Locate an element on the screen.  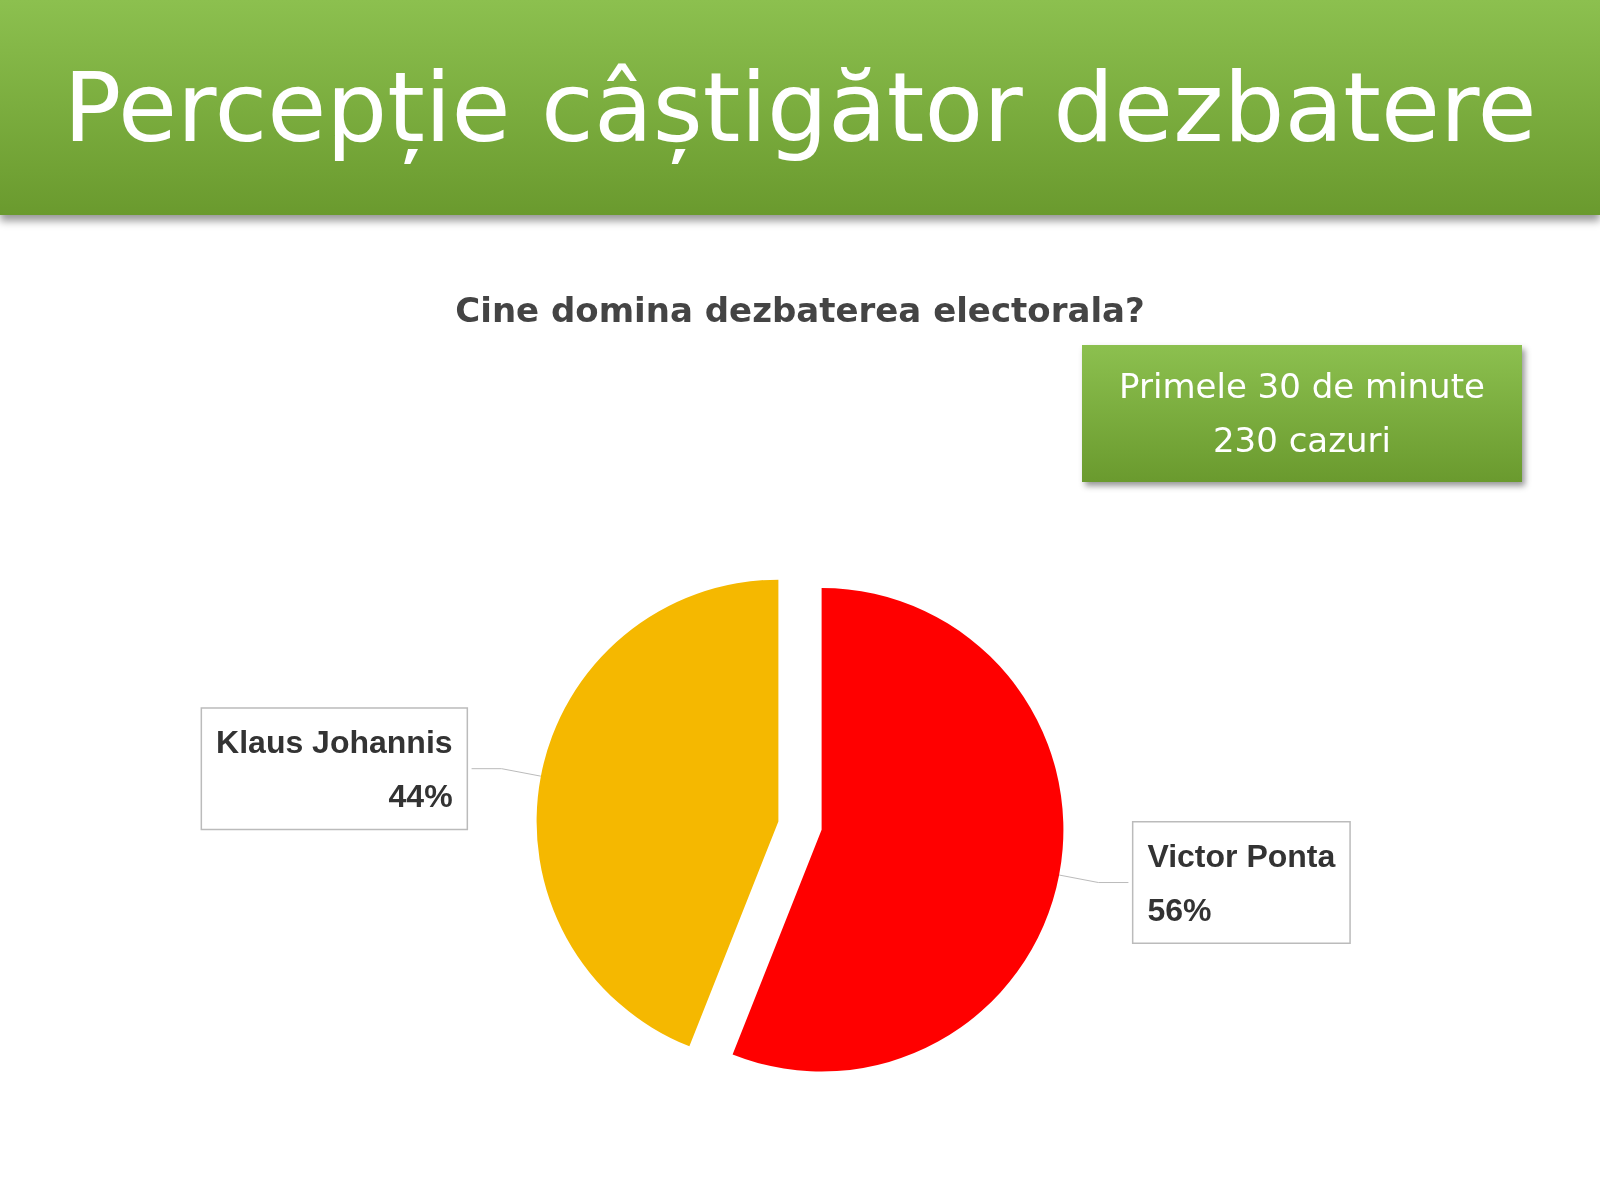
data-label: 44% is located at coordinates (420, 795).